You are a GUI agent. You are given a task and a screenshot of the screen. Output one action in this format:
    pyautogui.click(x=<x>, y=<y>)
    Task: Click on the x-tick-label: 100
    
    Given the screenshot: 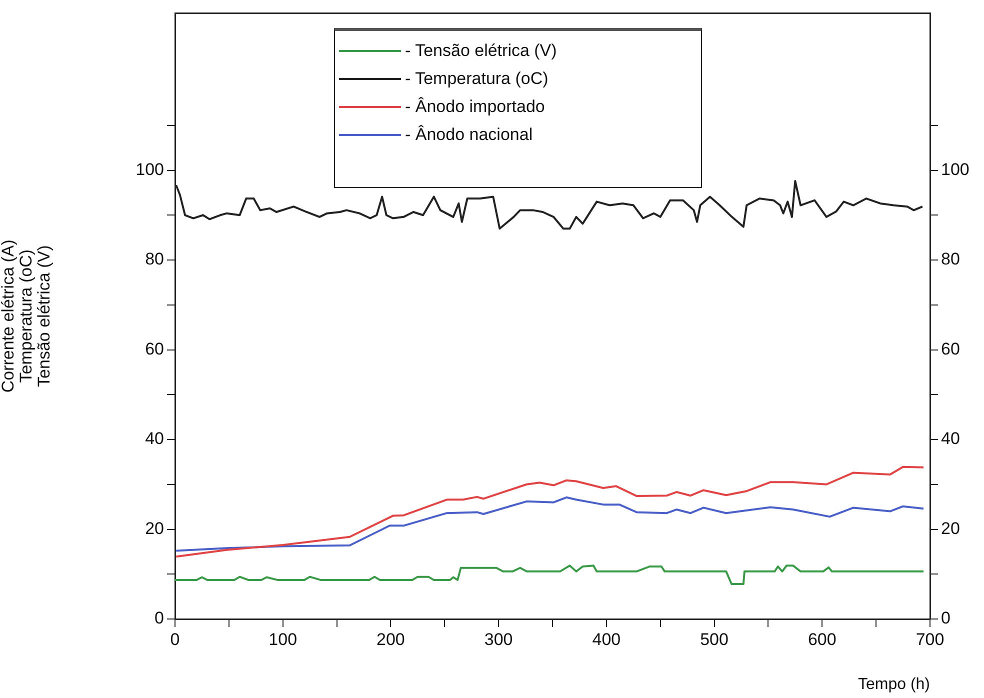 What is the action you would take?
    pyautogui.click(x=283, y=639)
    